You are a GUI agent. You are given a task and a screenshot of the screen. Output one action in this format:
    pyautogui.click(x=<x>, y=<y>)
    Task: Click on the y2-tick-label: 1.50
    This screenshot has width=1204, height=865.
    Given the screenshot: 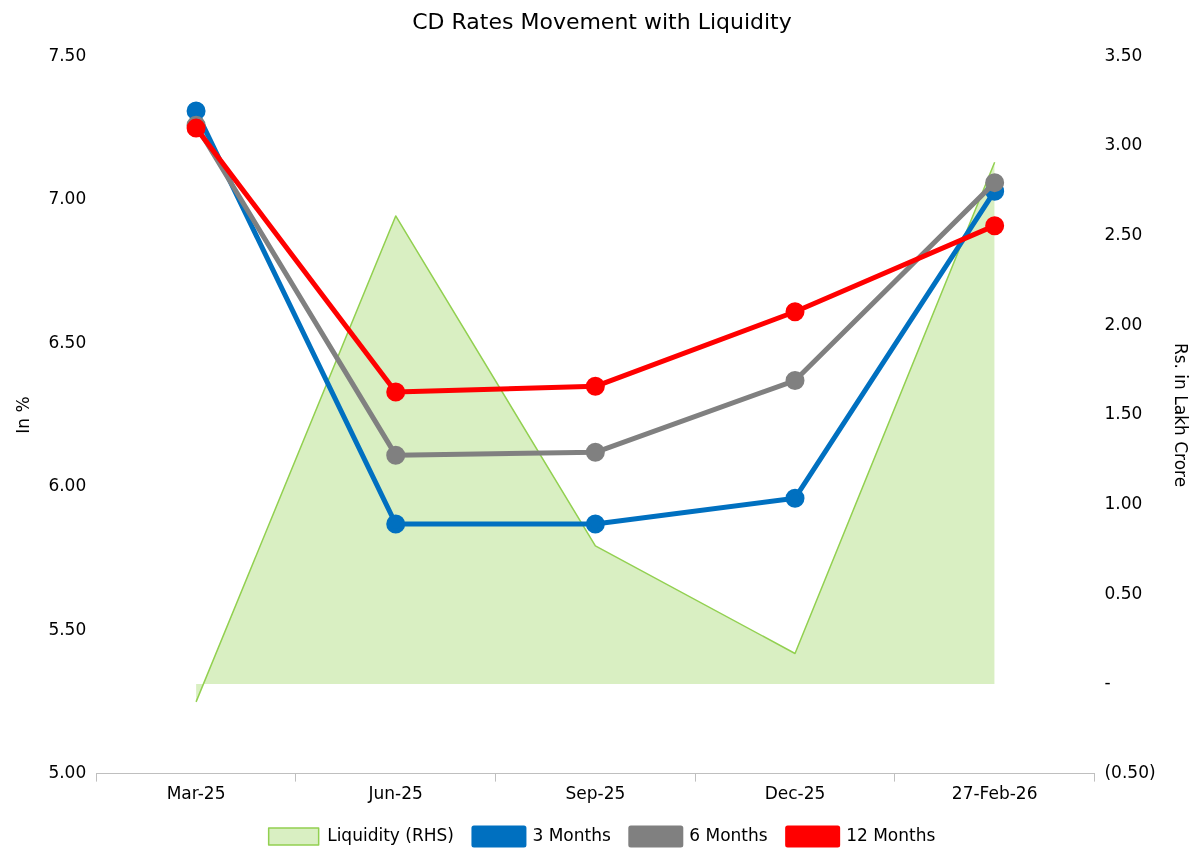 What is the action you would take?
    pyautogui.click(x=1123, y=413)
    